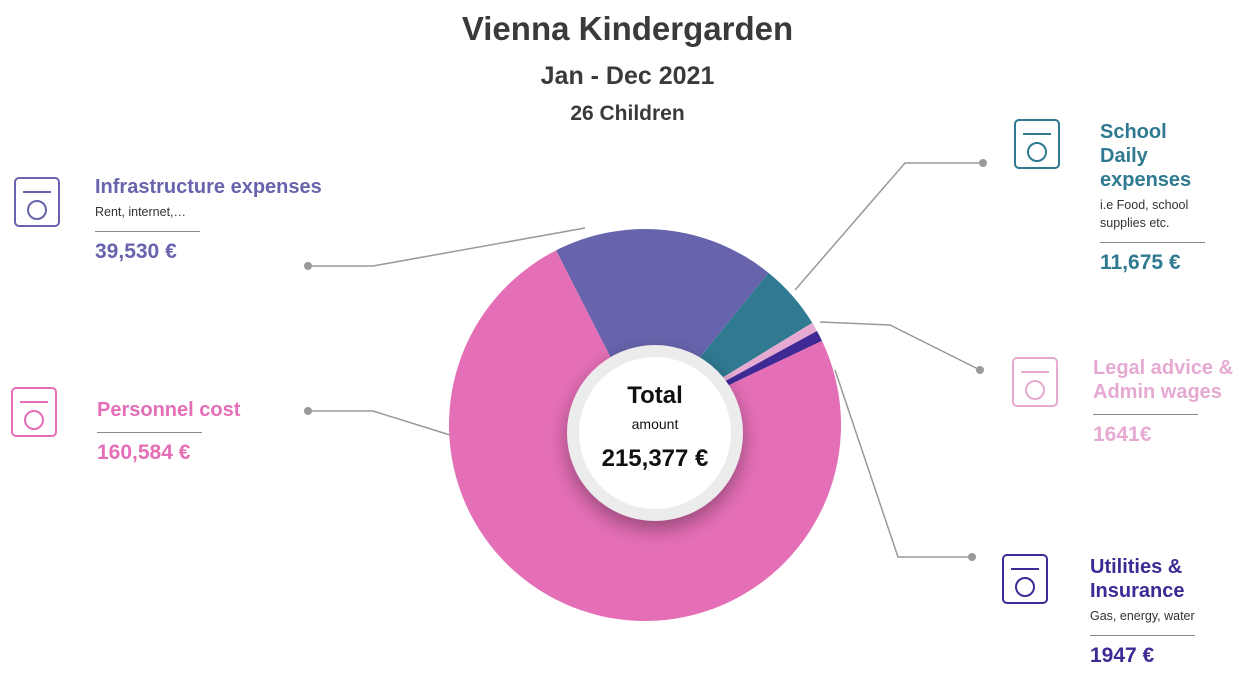 The height and width of the screenshot is (675, 1255). What do you see at coordinates (1140, 262) in the screenshot?
I see `slice-value: 11,675 €` at bounding box center [1140, 262].